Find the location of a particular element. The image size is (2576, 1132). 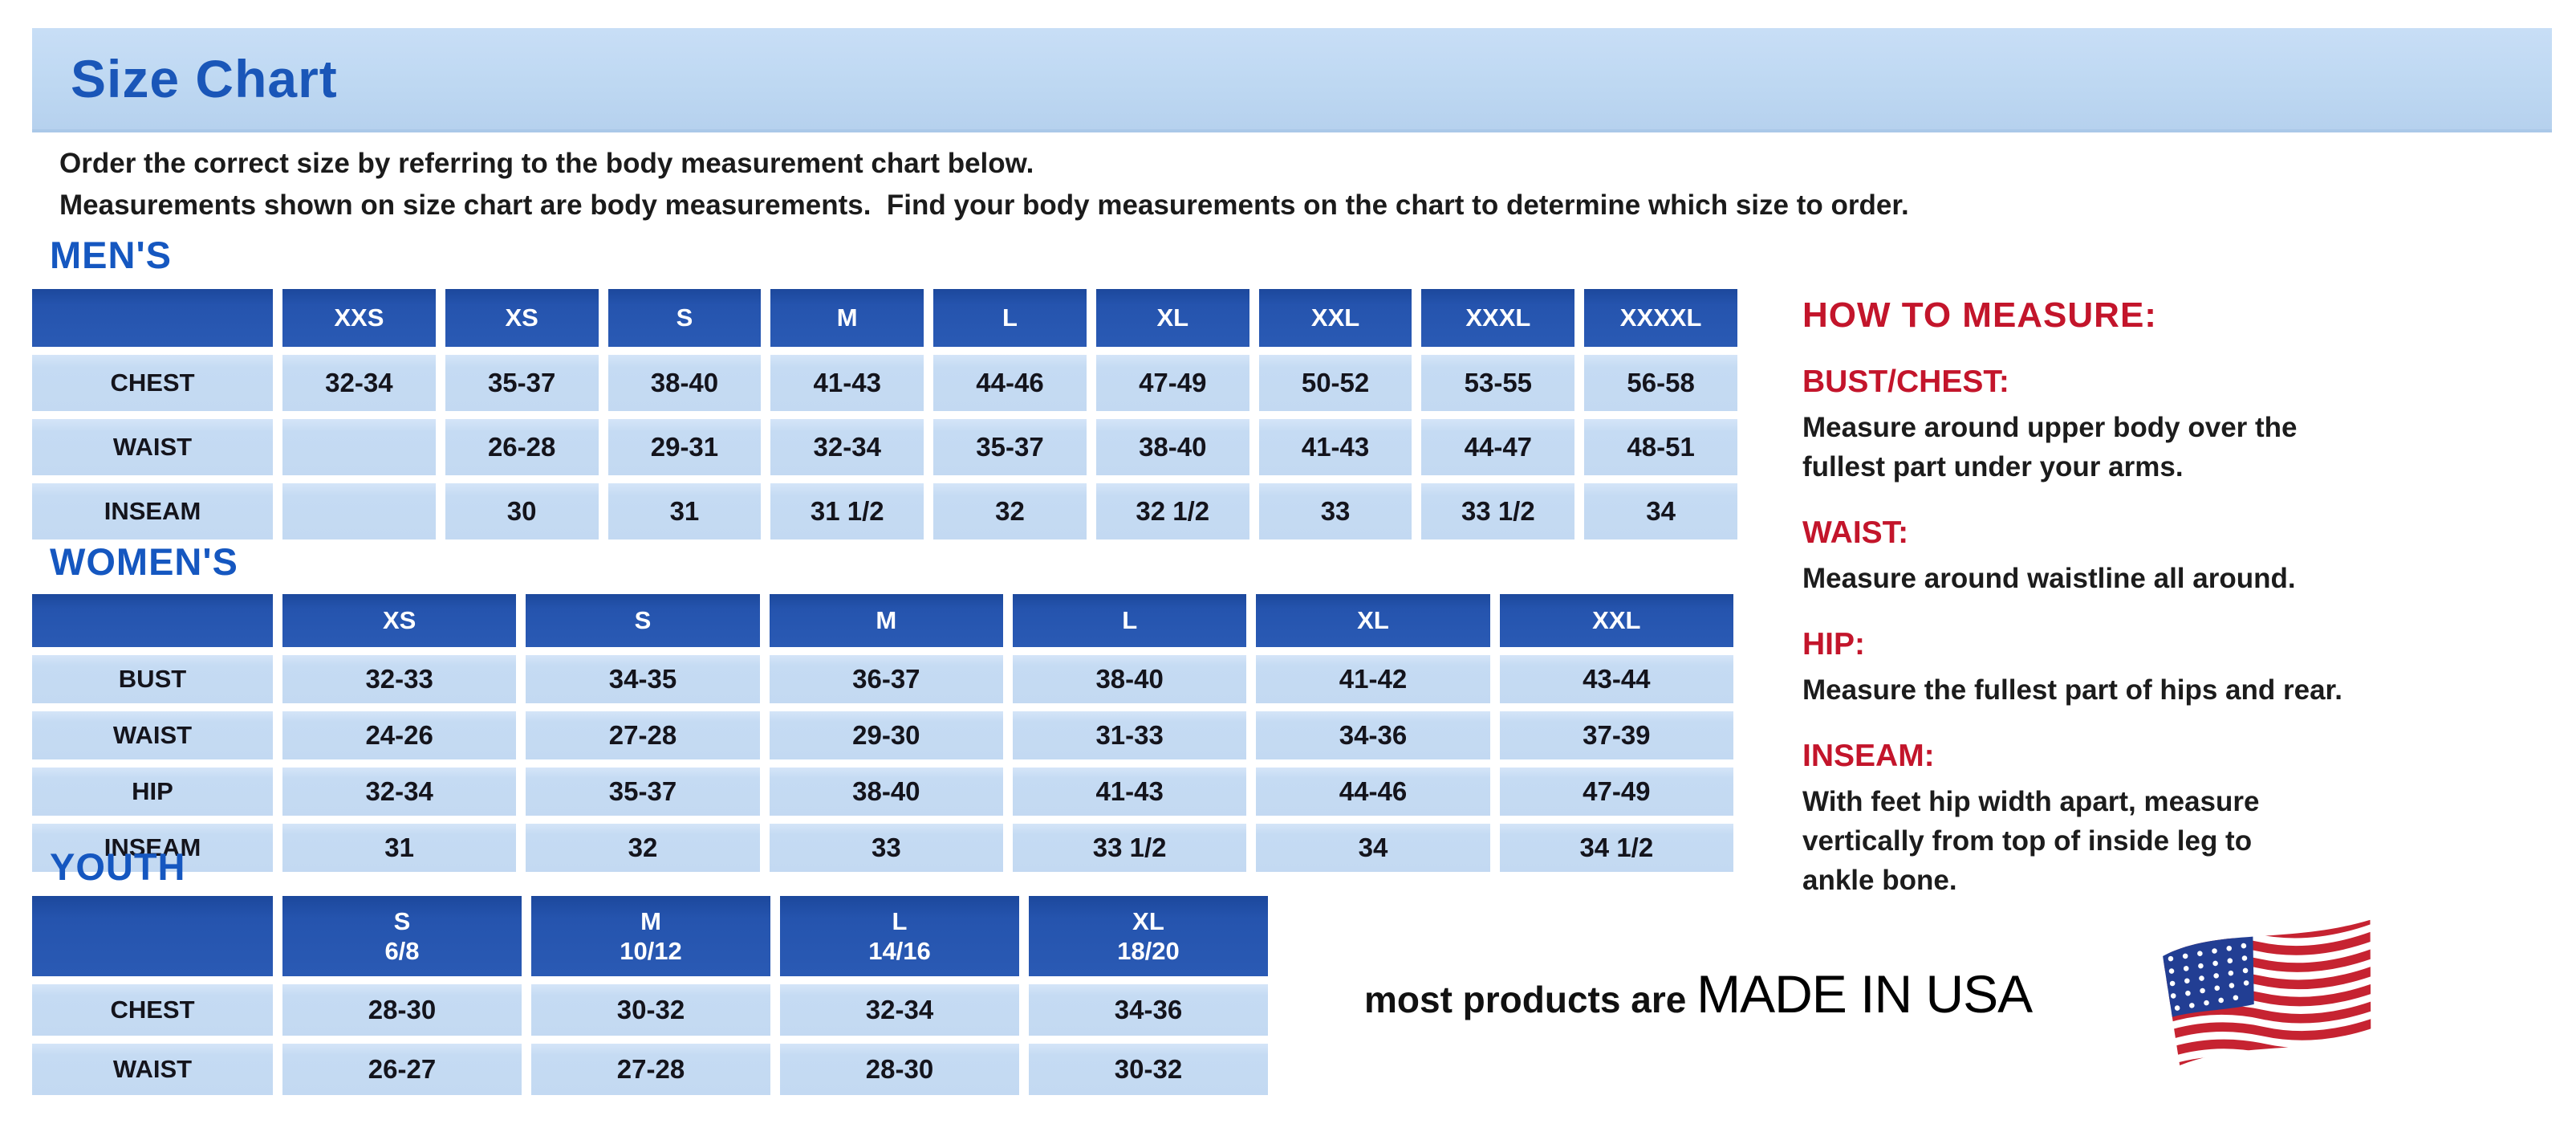

size-header-cell: XL 18/20 is located at coordinates (1149, 936).